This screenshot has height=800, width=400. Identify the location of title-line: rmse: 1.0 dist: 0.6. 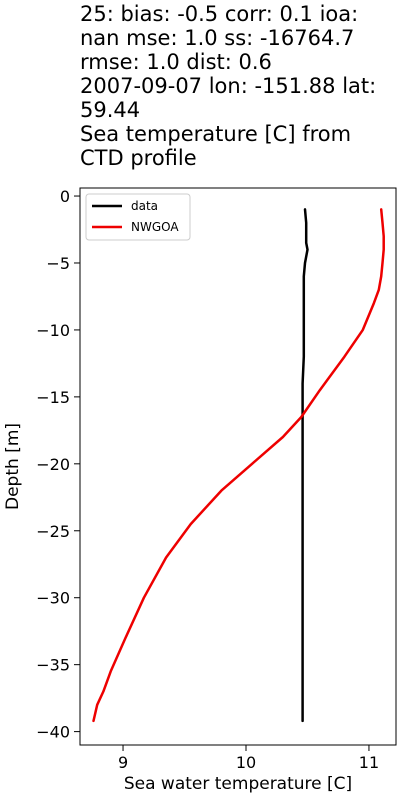
(176, 62).